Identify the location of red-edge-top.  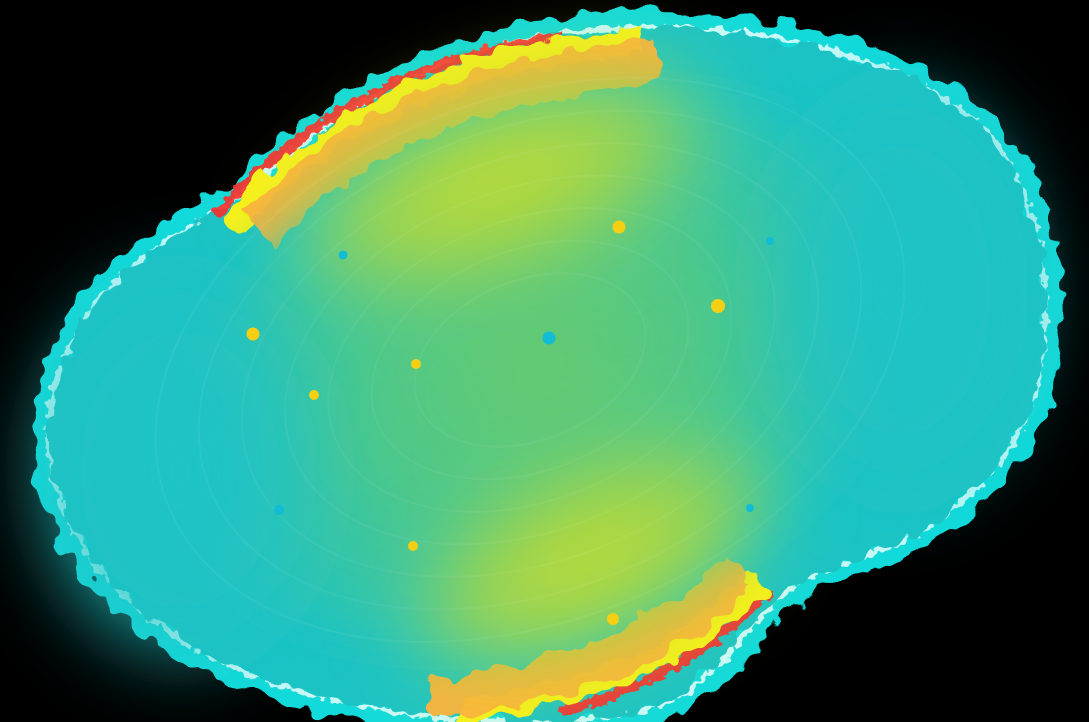
(386, 126).